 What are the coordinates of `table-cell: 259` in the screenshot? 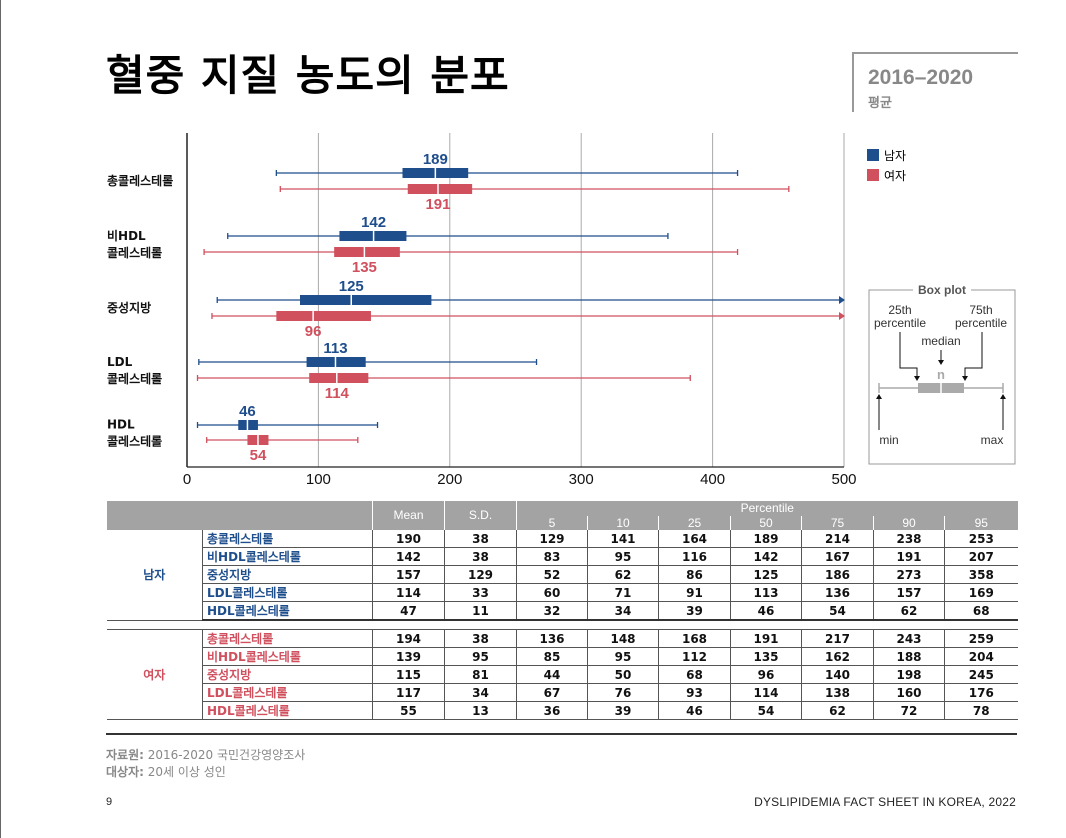 It's located at (980, 638).